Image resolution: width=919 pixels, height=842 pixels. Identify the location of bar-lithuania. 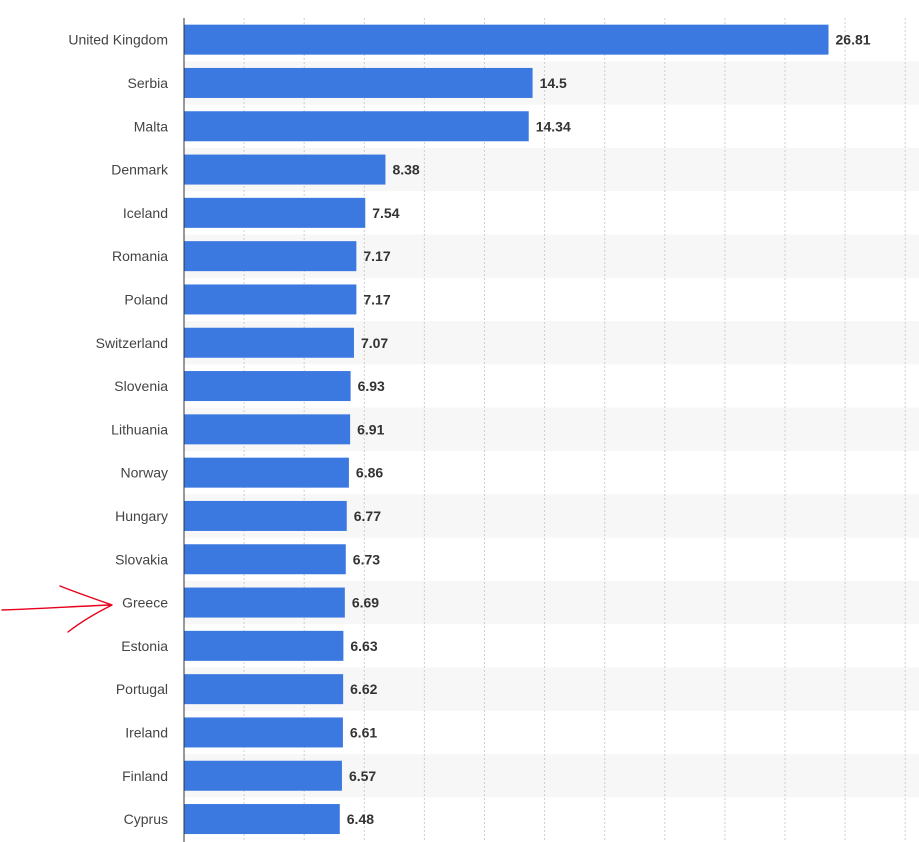
(267, 429).